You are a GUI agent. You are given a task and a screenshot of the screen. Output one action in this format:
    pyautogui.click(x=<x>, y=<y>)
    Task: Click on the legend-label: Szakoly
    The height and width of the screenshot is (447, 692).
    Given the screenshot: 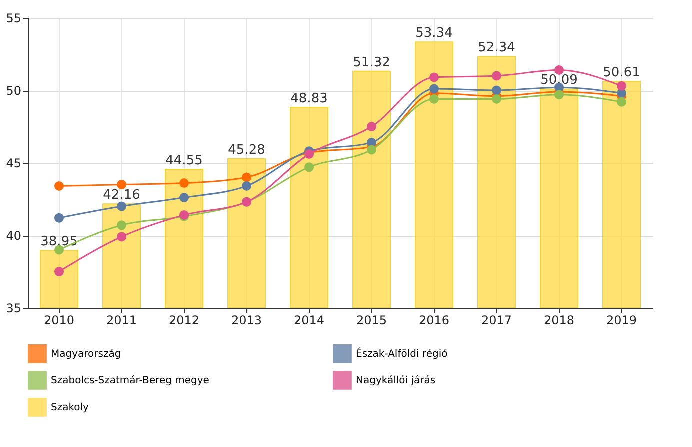 What is the action you would take?
    pyautogui.click(x=70, y=408)
    